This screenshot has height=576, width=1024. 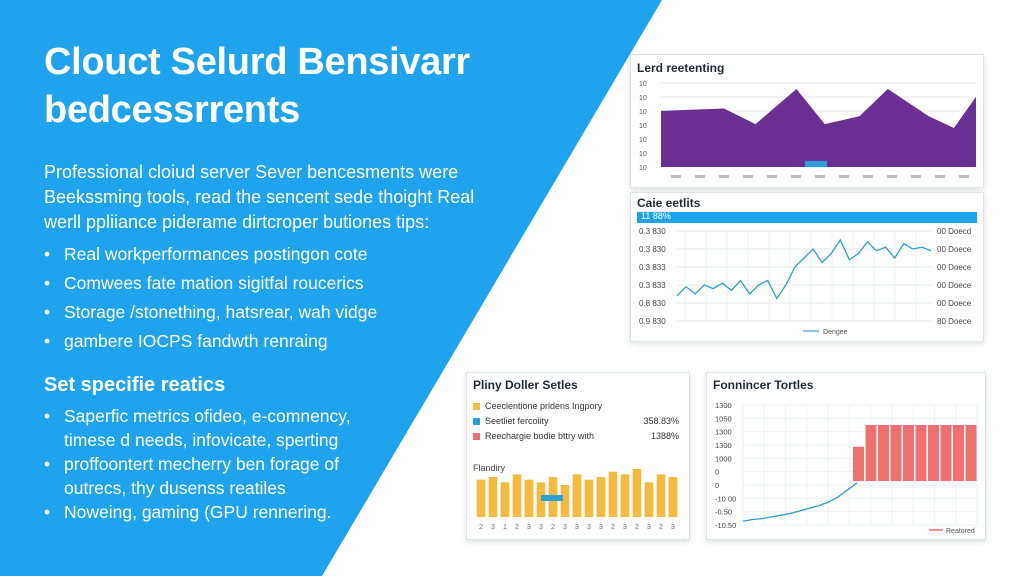 What do you see at coordinates (954, 231) in the screenshot?
I see `right-tick-label: 00 Doecd` at bounding box center [954, 231].